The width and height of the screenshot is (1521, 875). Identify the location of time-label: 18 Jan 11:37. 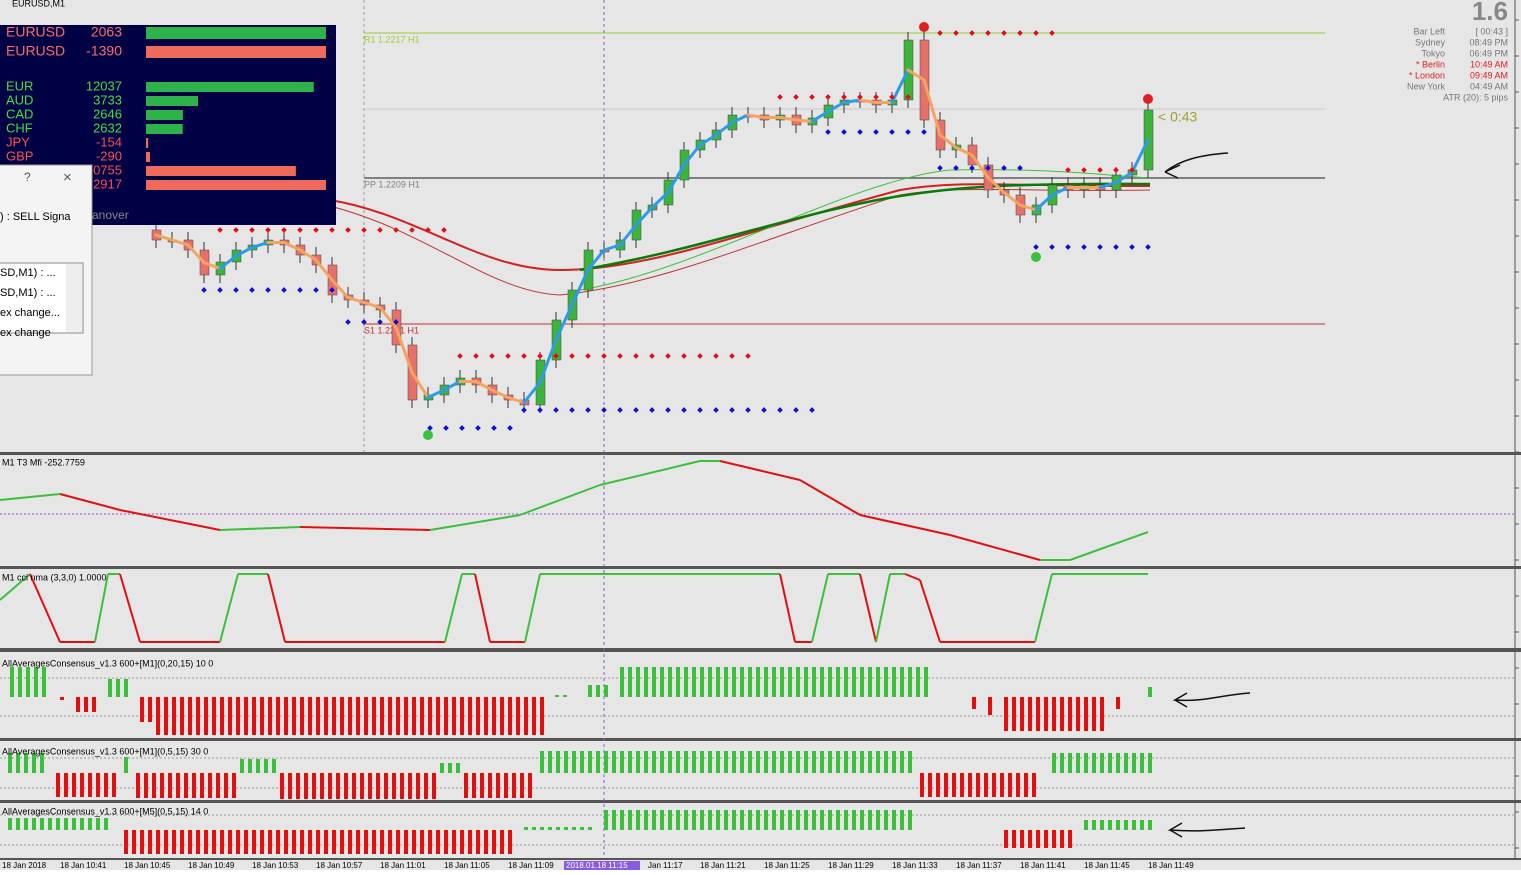
(979, 865).